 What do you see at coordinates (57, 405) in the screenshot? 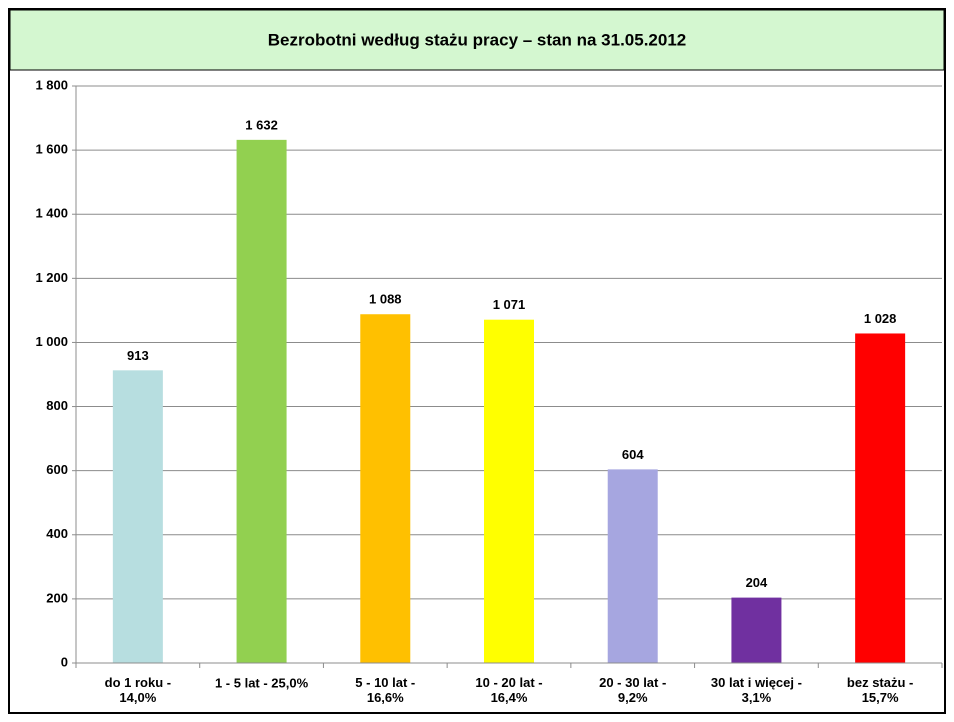
I see `y-tick-label: 800` at bounding box center [57, 405].